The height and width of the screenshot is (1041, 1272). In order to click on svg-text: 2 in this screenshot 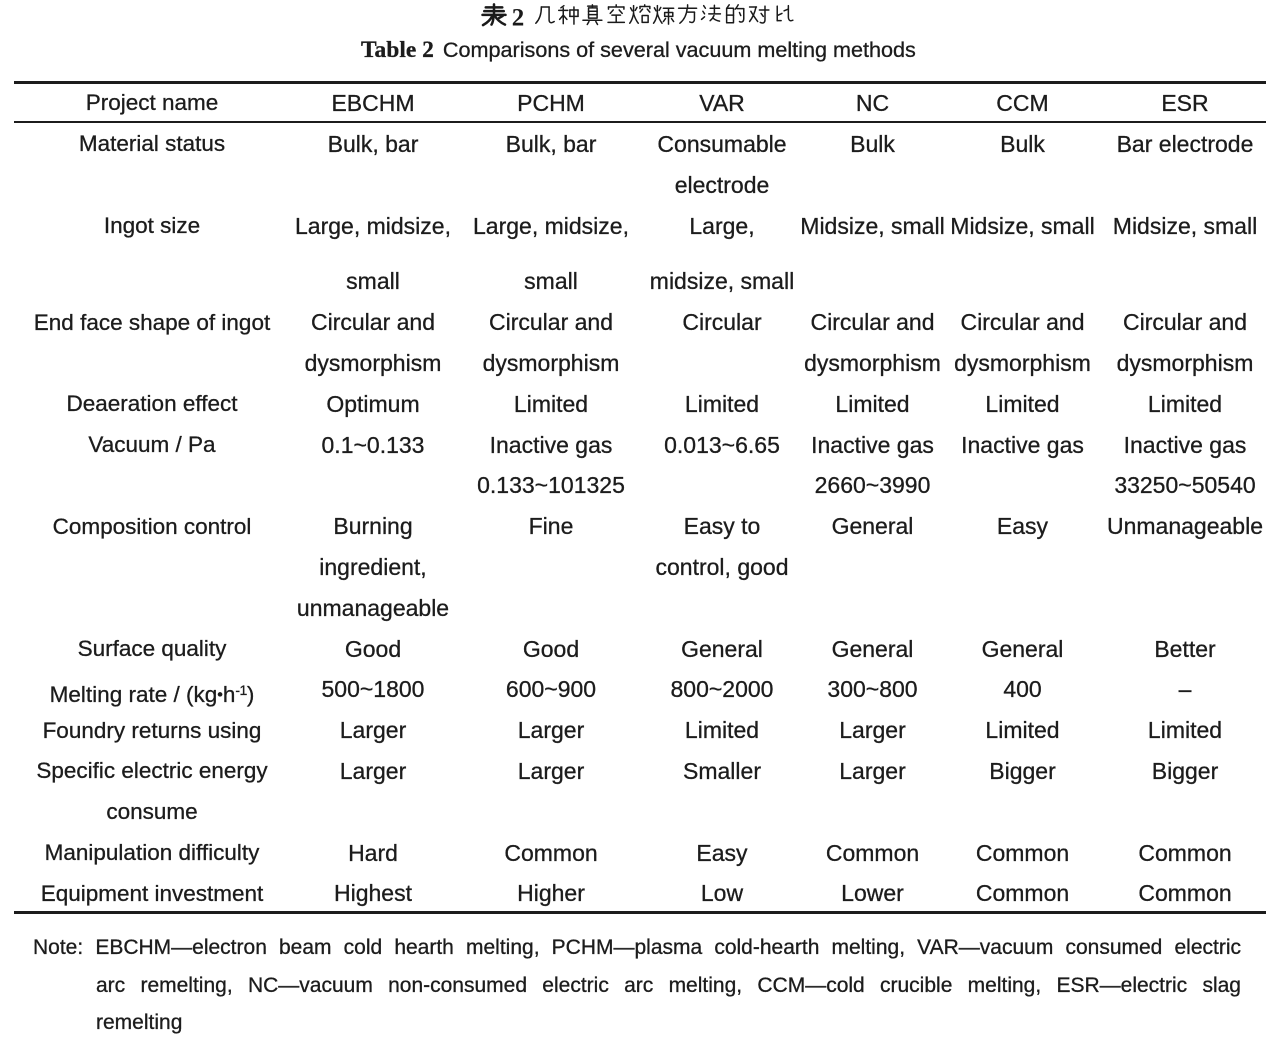, I will do `click(518, 17)`.